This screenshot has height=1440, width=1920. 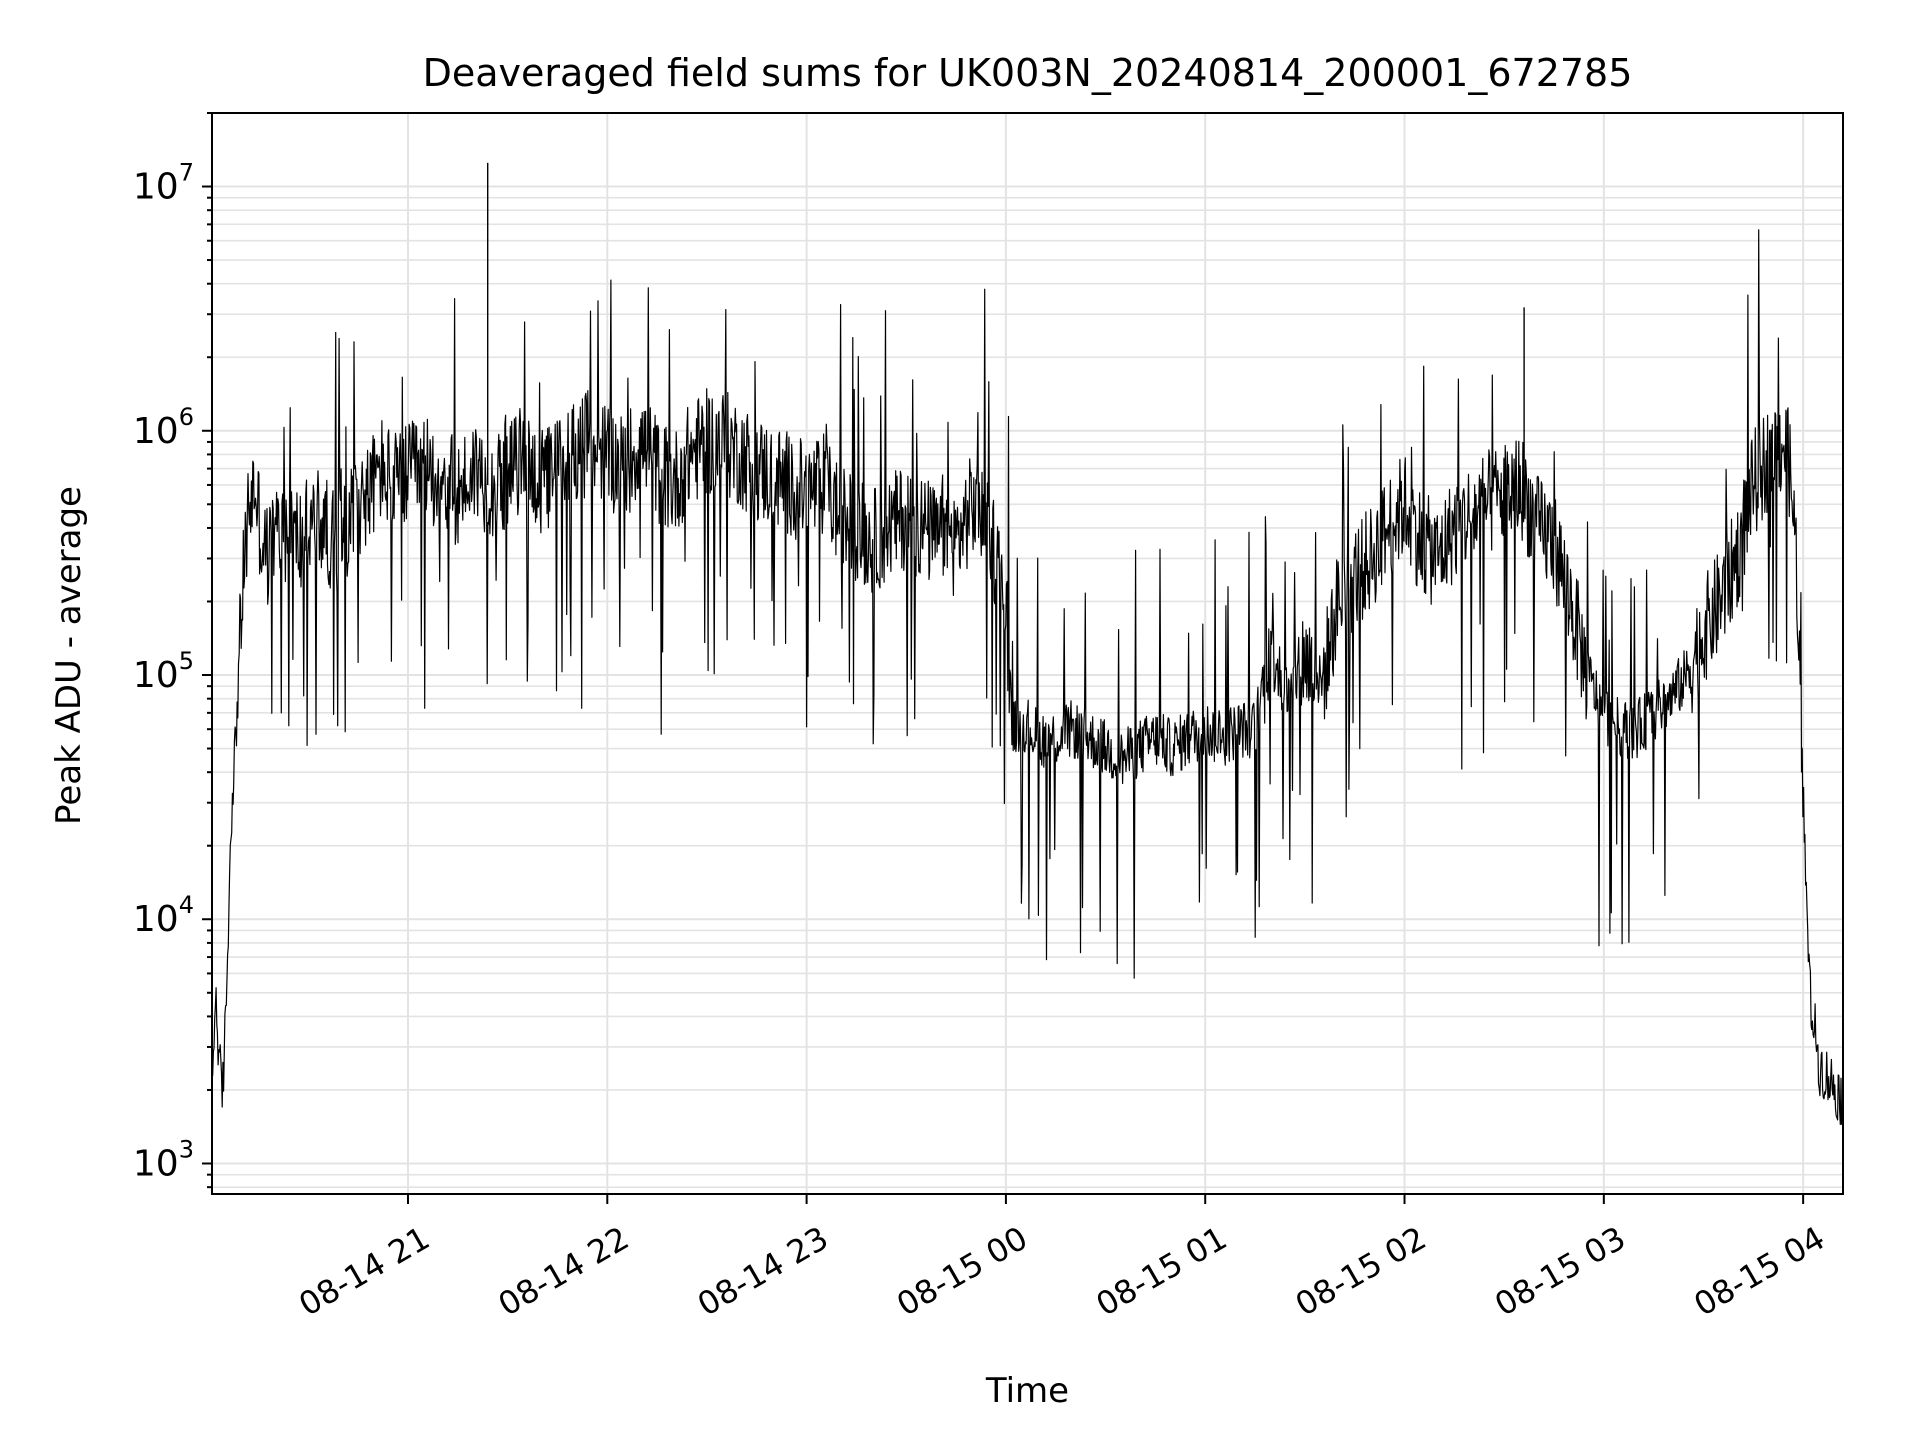 I want to click on y-tick-label: 10⁶, so click(x=163, y=427).